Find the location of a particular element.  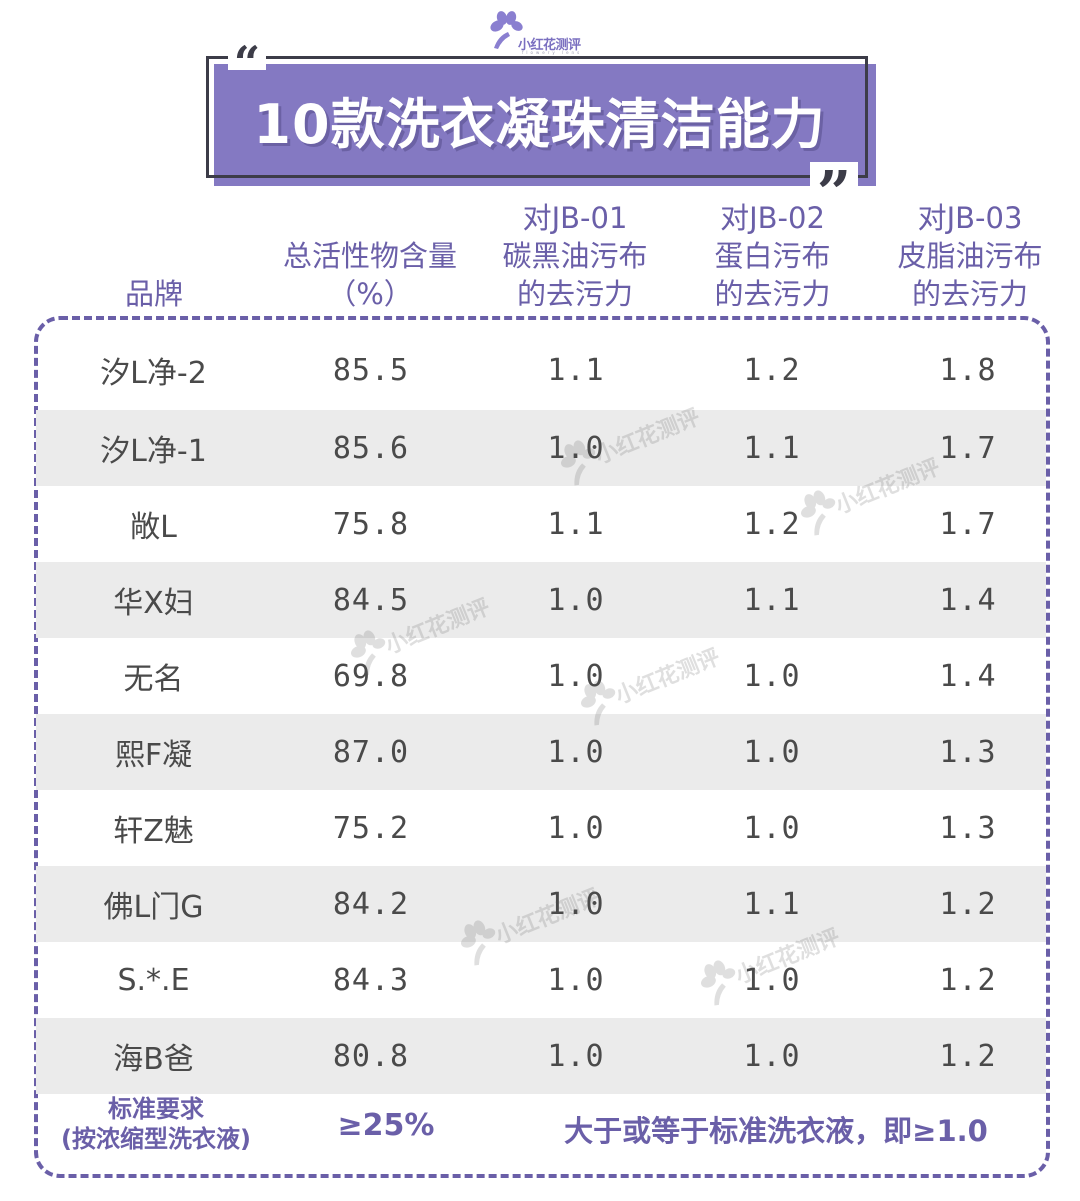

cell-active: 85.5 is located at coordinates (371, 370).